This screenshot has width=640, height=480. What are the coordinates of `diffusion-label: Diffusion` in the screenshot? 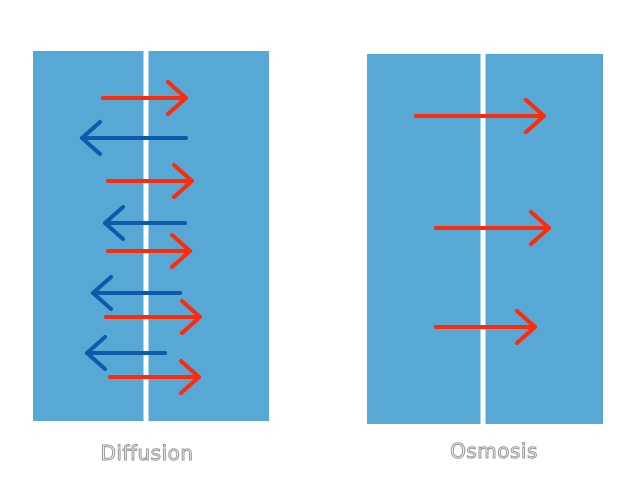 It's located at (147, 453).